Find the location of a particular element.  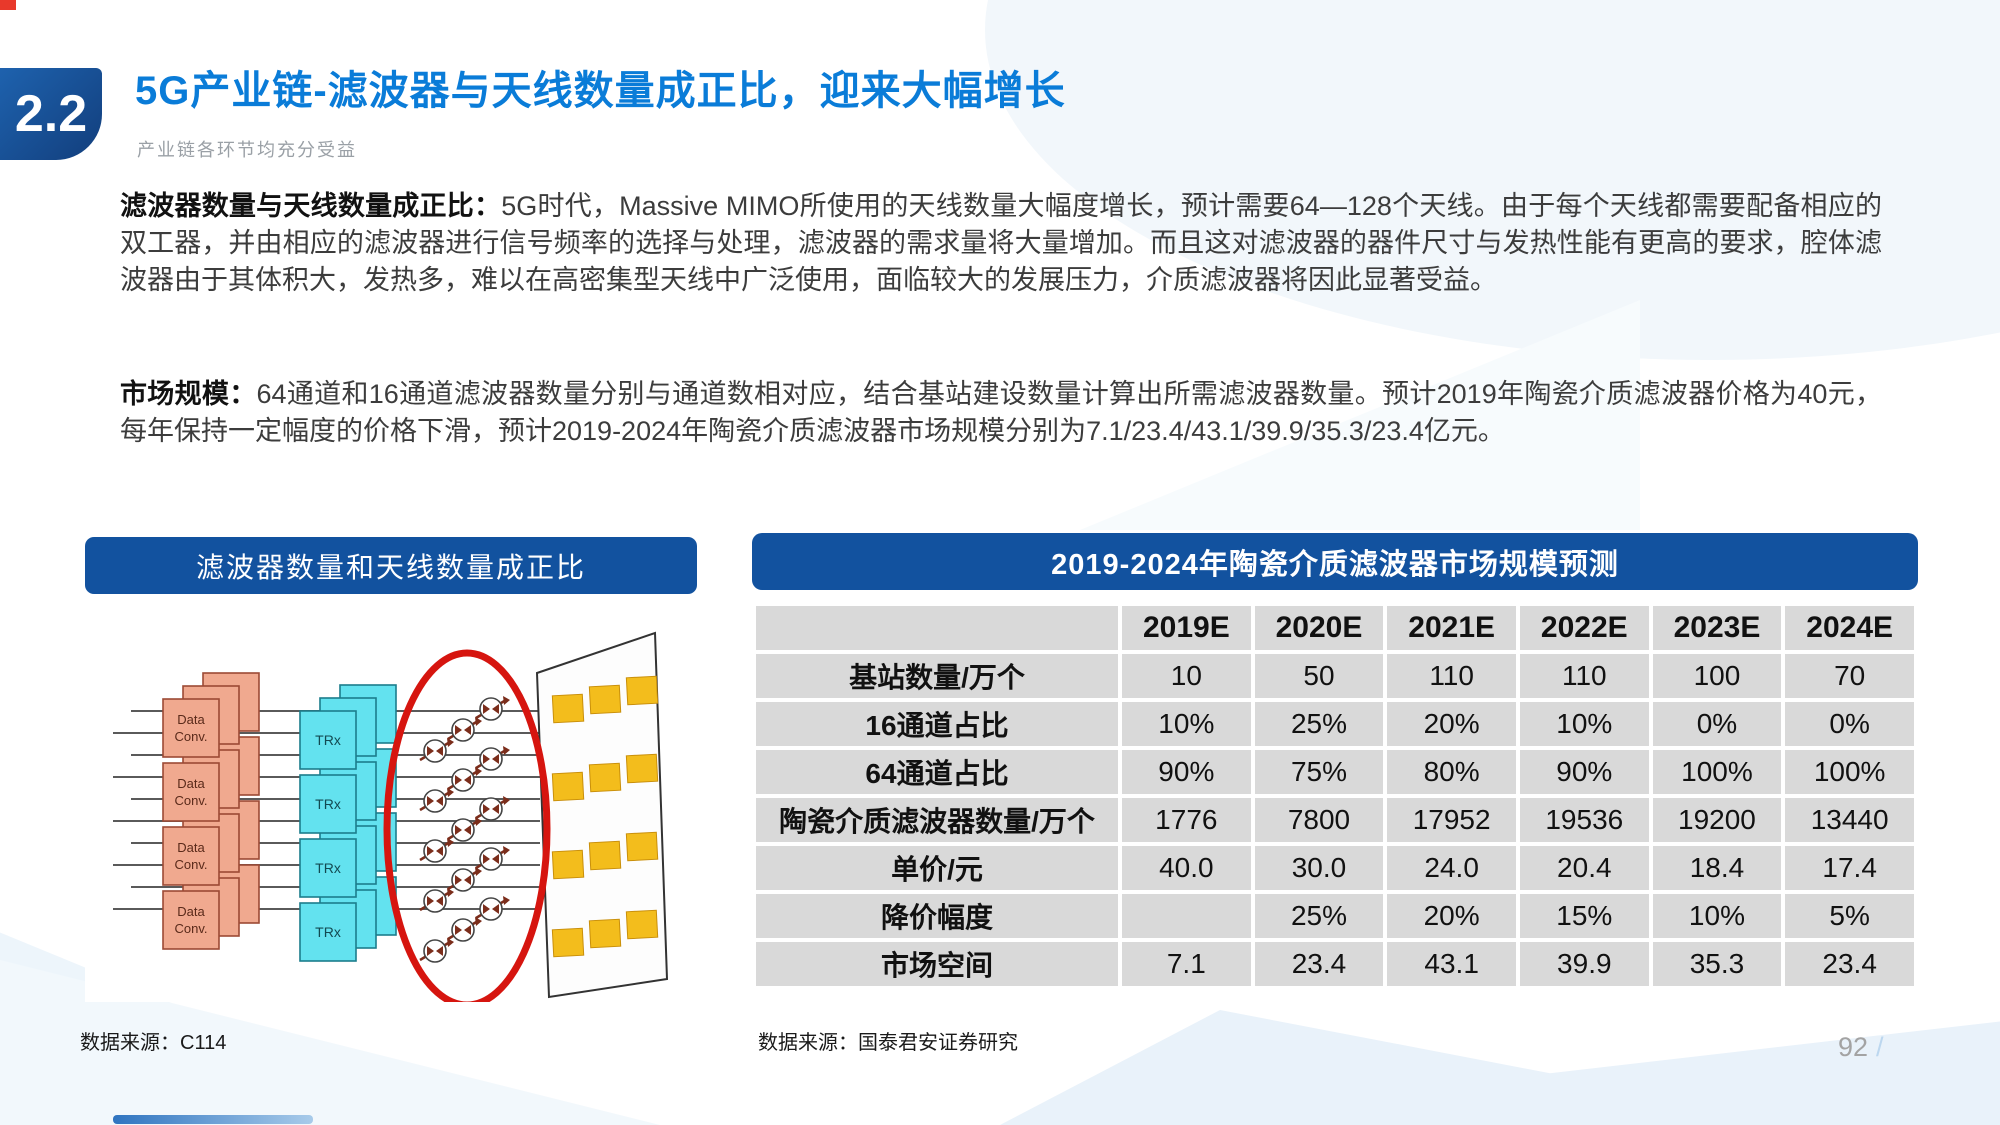

paragraph-2-lead: 市场规模： is located at coordinates (188, 394).